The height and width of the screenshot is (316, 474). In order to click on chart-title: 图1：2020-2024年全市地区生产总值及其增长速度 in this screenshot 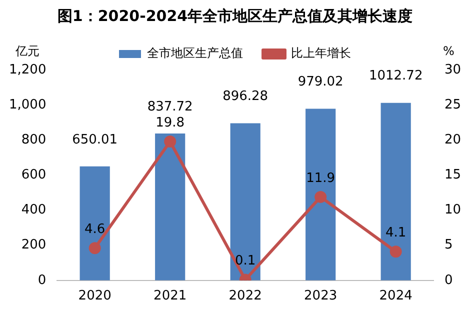, I will do `click(235, 15)`.